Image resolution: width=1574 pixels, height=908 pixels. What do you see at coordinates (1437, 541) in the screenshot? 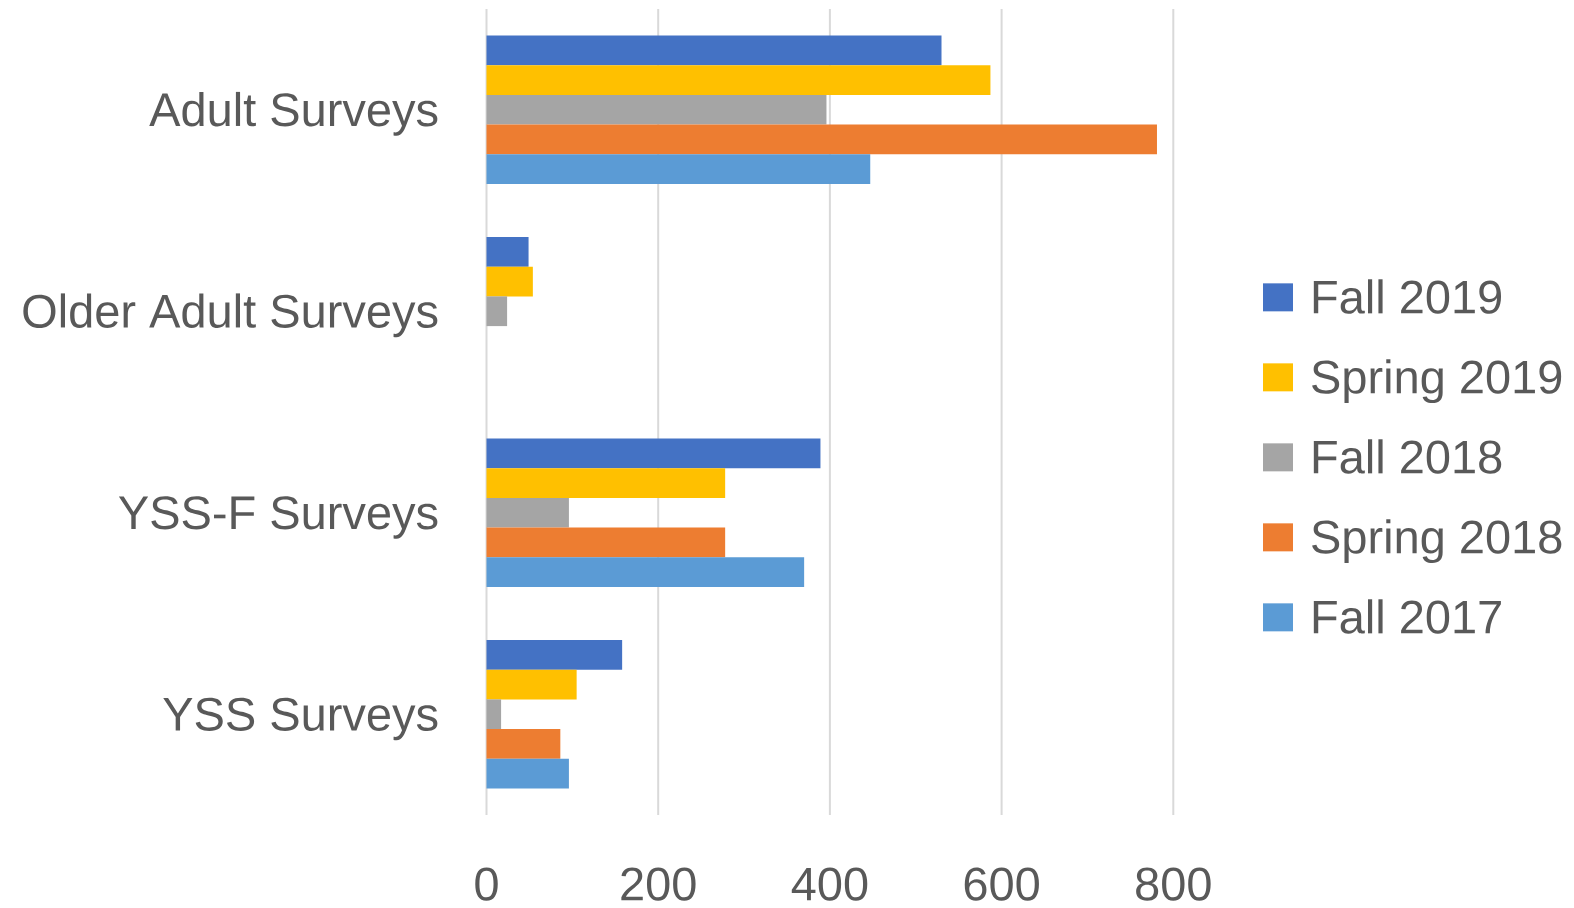
I see `legend-label: Spring 2018` at bounding box center [1437, 541].